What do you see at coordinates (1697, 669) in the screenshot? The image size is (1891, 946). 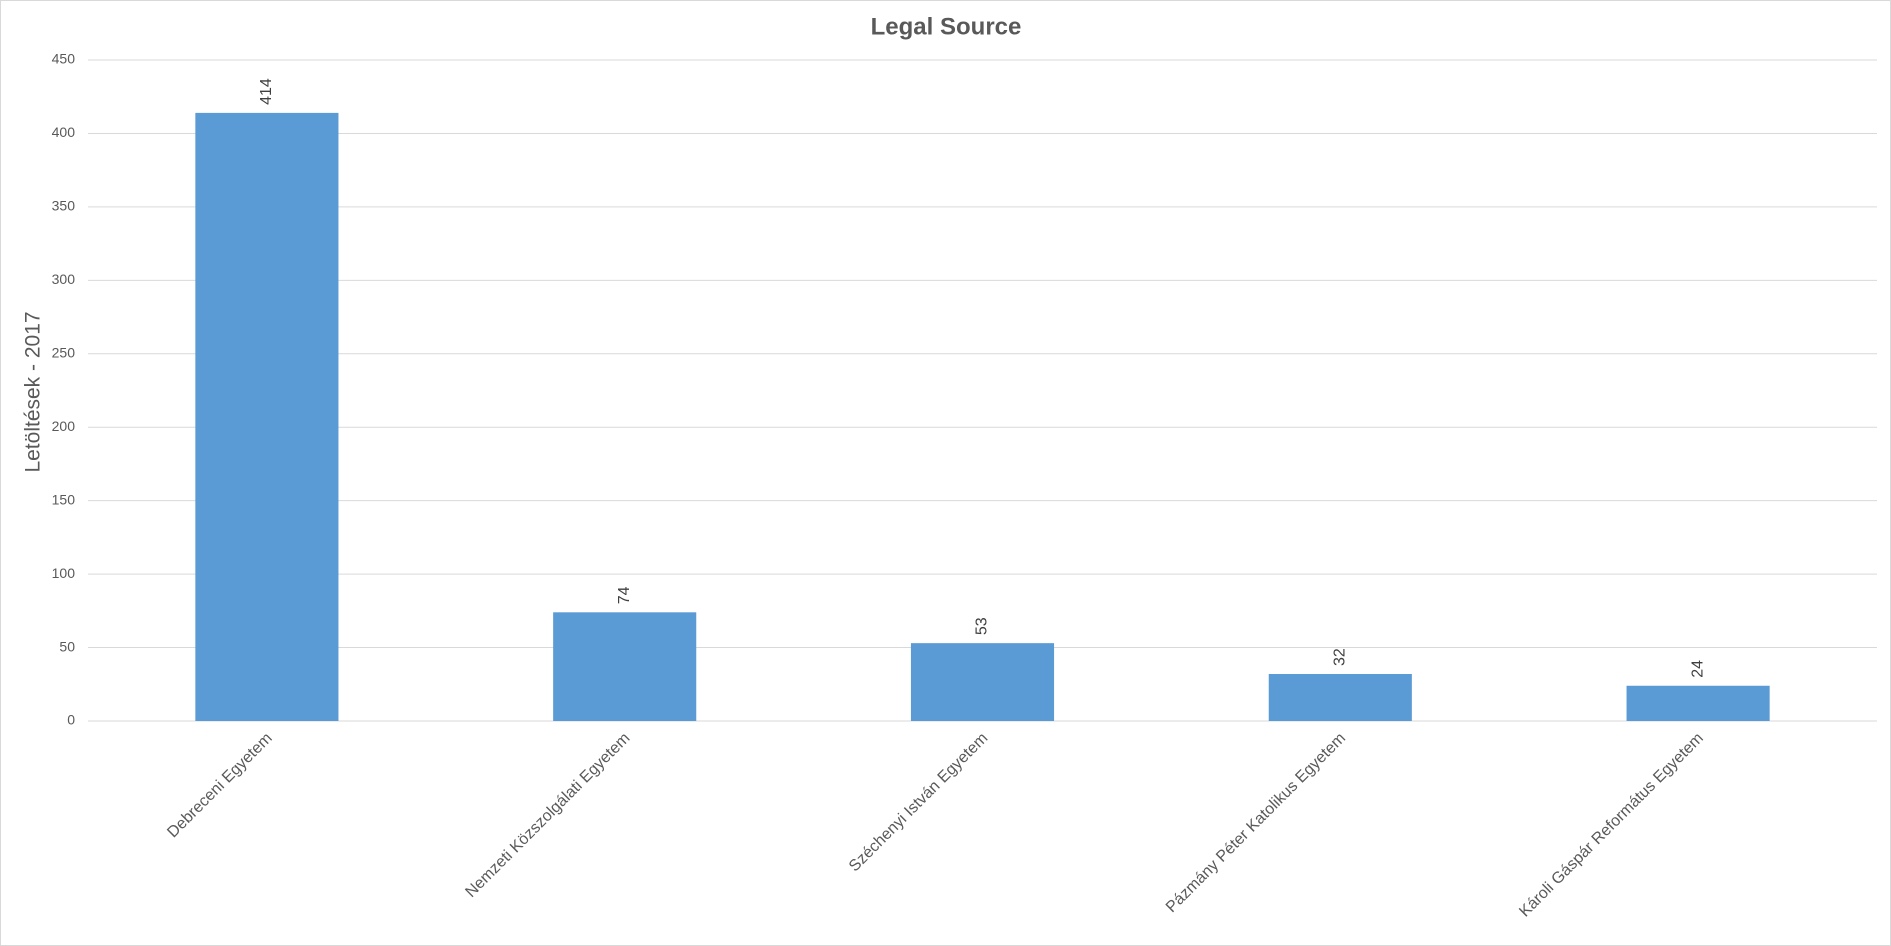 I see `value-label: 24` at bounding box center [1697, 669].